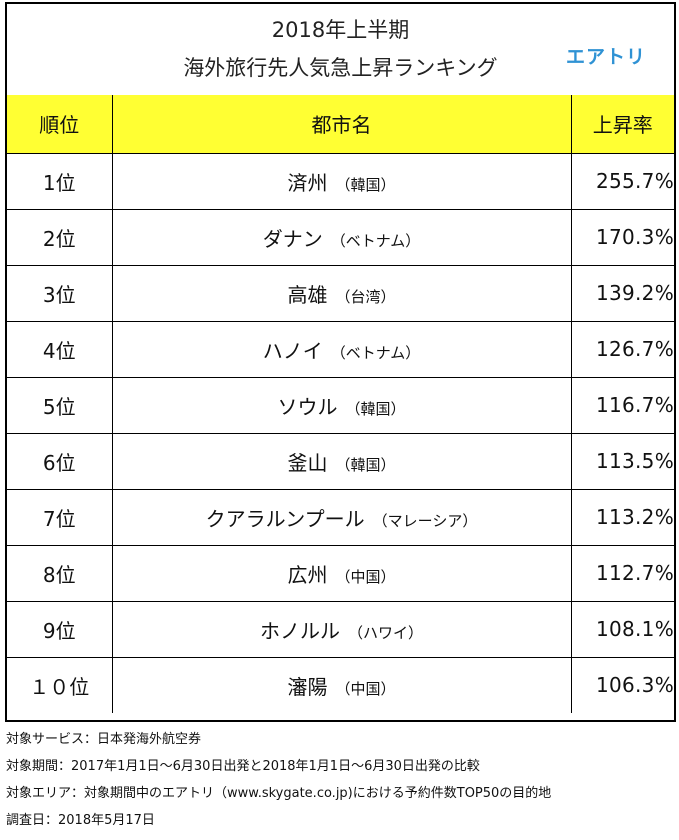 The width and height of the screenshot is (679, 840). Describe the element at coordinates (622, 573) in the screenshot. I see `rate-cell: 112.7%` at that location.